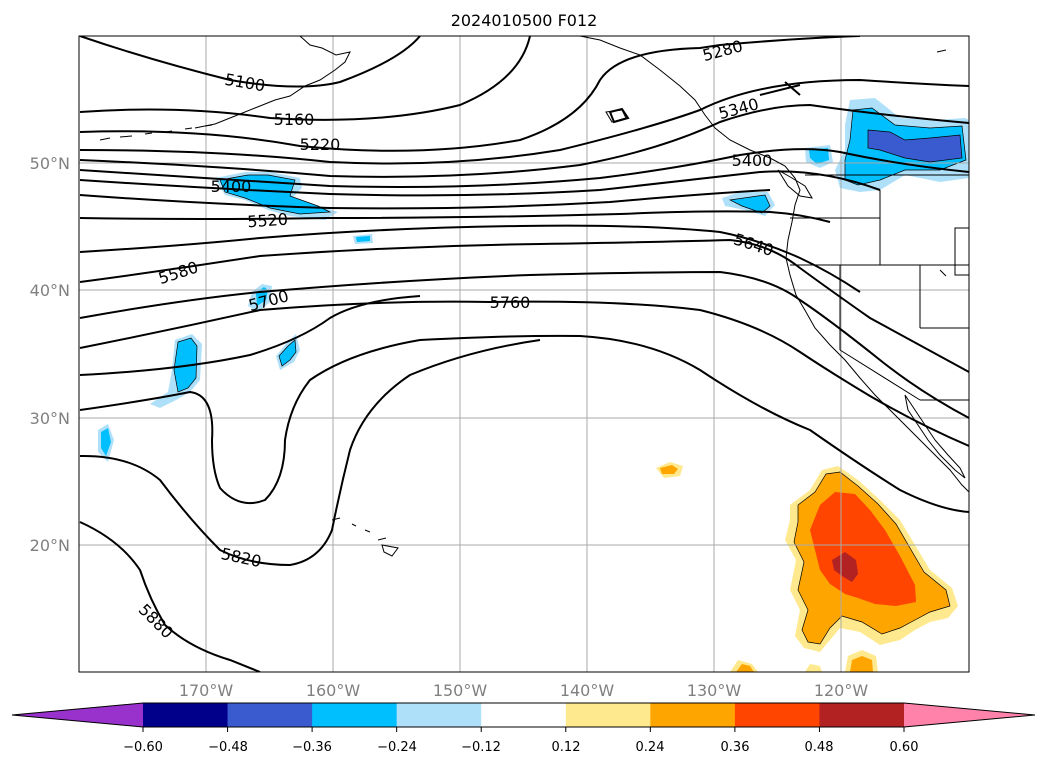  What do you see at coordinates (50, 290) in the screenshot?
I see `lat-label: 40°N` at bounding box center [50, 290].